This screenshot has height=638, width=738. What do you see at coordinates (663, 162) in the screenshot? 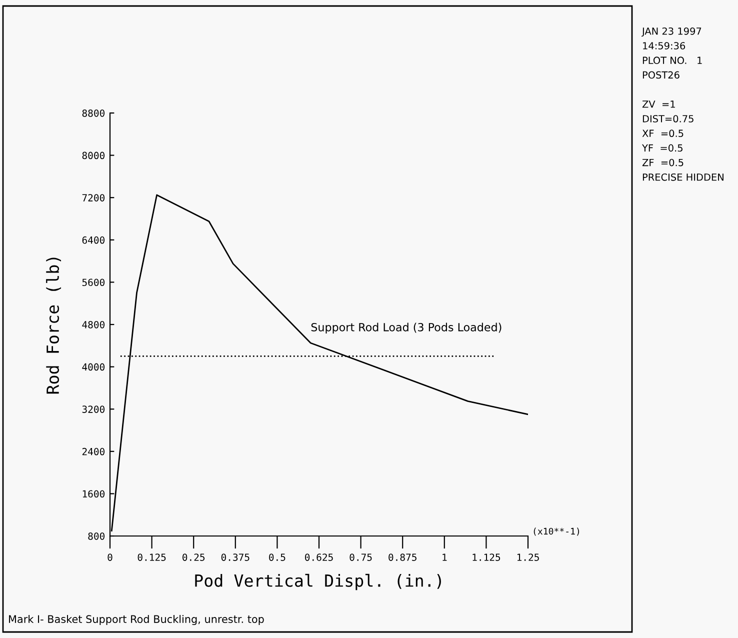
I see `text: ZF =0.5` at bounding box center [663, 162].